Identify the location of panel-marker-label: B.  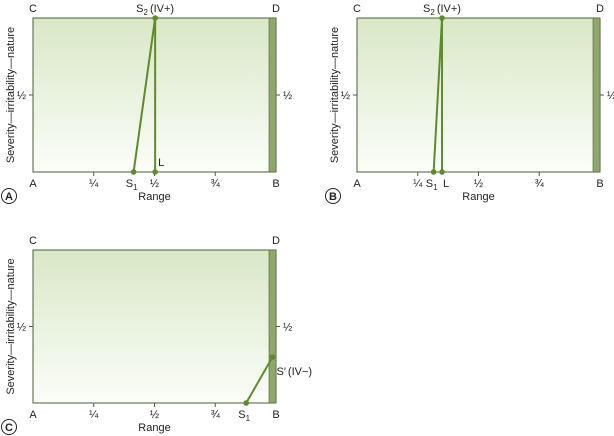
(333, 197).